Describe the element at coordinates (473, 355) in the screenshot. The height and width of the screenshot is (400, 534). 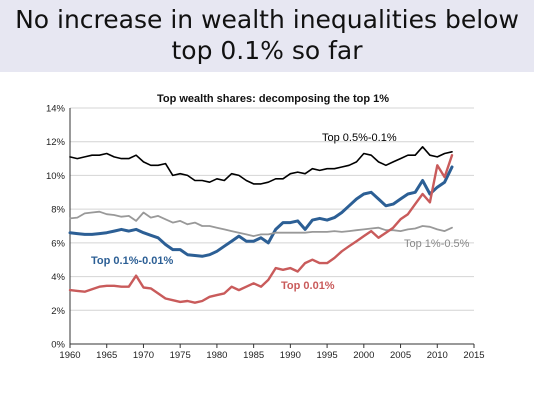
I see `x-tick-label: 2015` at that location.